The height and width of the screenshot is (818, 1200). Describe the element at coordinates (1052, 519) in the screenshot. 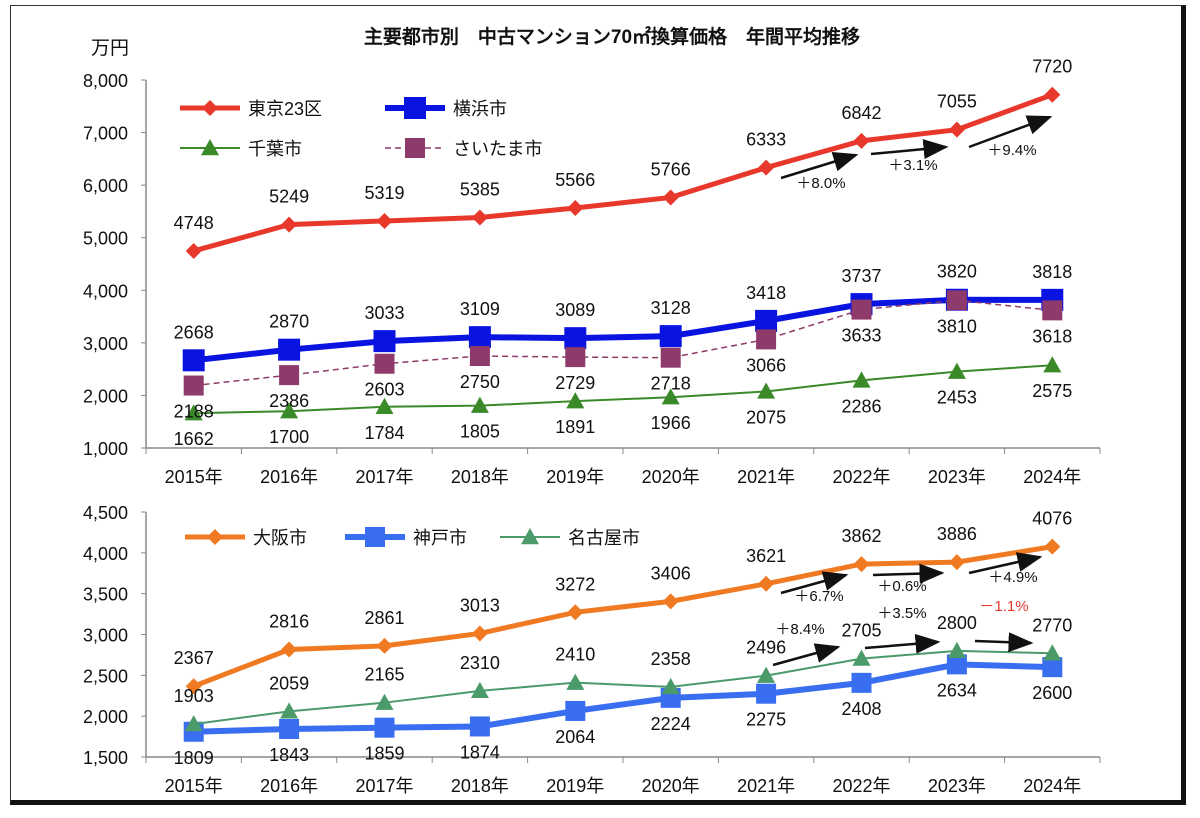

I see `data-label: 4076` at that location.